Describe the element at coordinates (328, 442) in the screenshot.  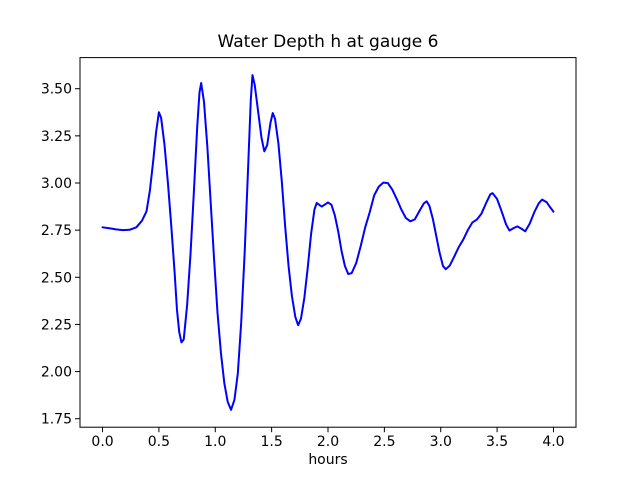
I see `x-tick-label: 2.0` at that location.